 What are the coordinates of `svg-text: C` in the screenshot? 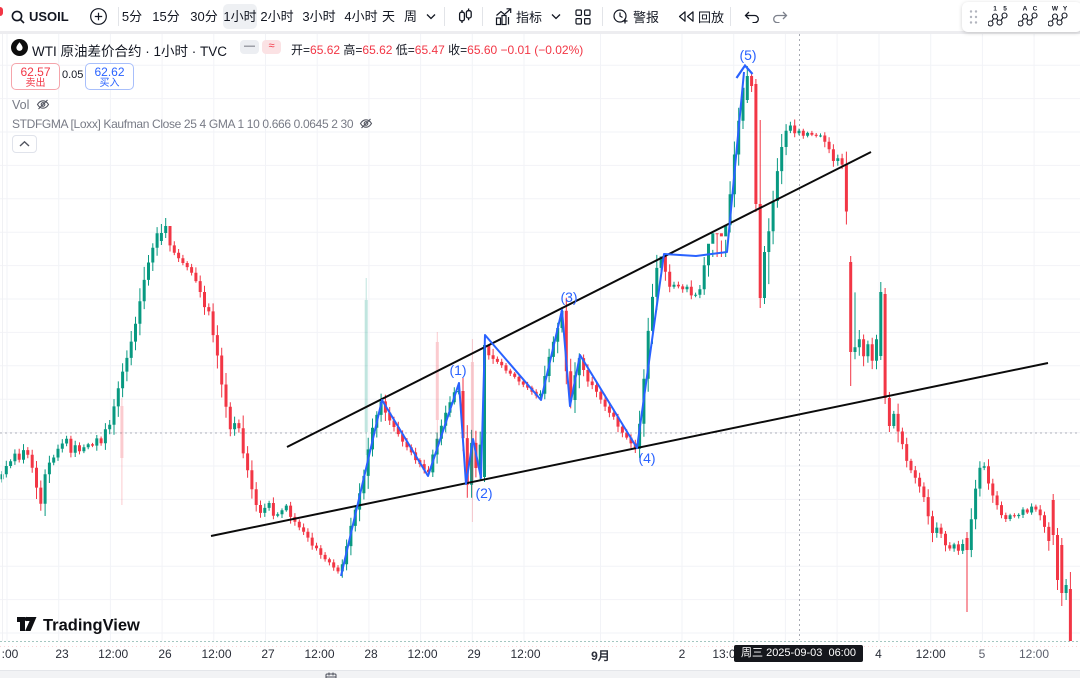 It's located at (1035, 9).